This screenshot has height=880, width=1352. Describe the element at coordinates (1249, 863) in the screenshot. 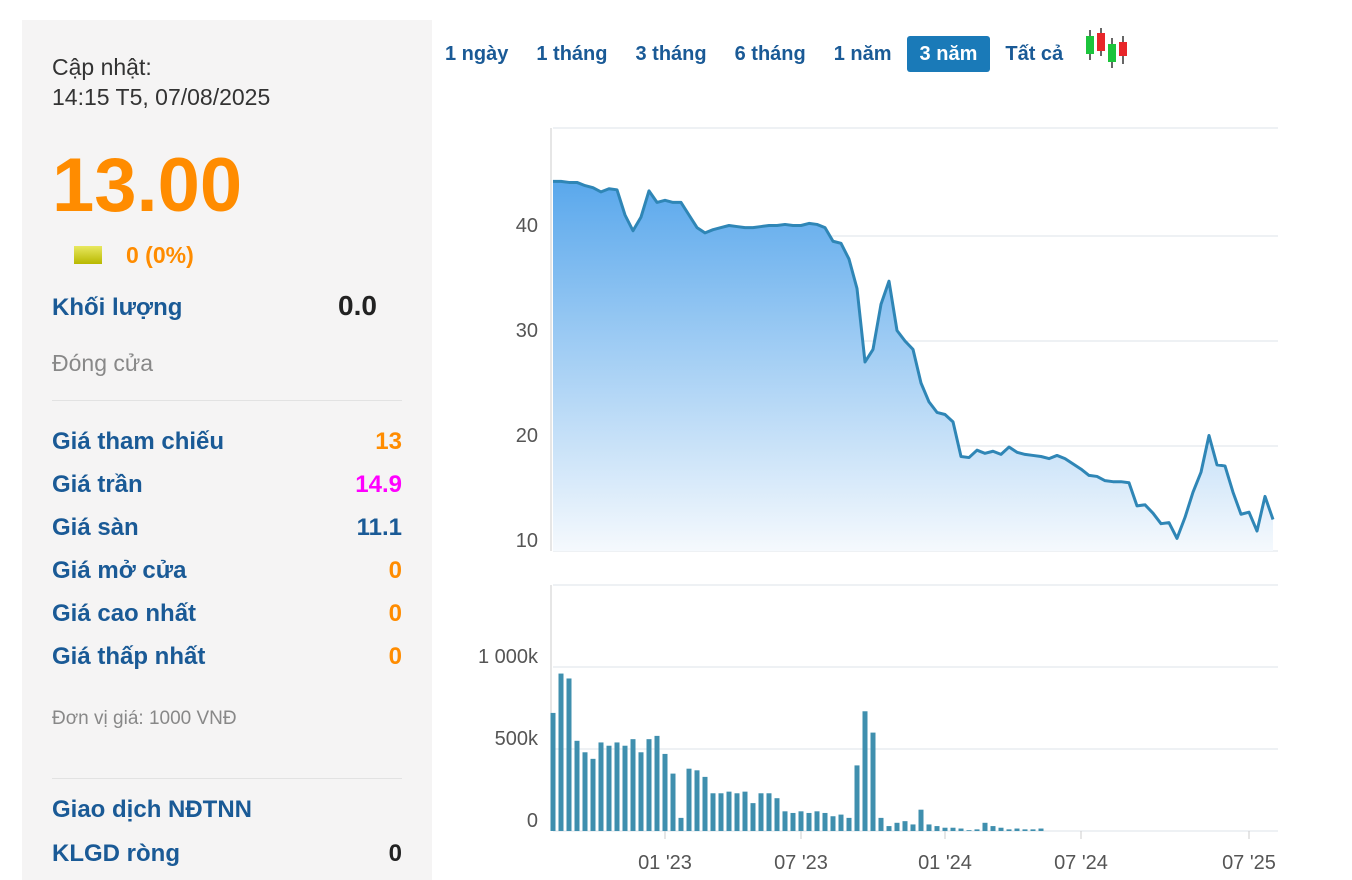

I see `x-tick-label: 07 '25` at that location.